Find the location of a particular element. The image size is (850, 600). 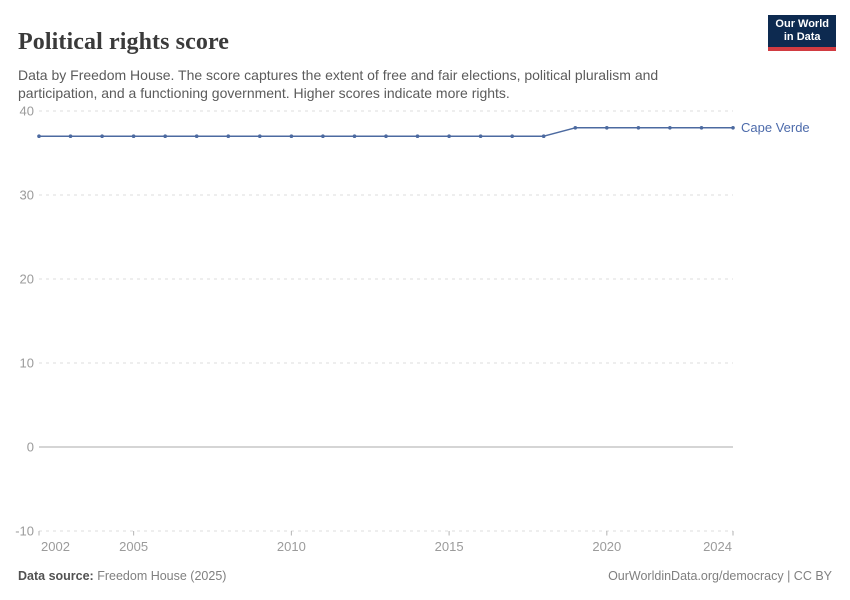

owid-logo: Our World in Data is located at coordinates (802, 33).